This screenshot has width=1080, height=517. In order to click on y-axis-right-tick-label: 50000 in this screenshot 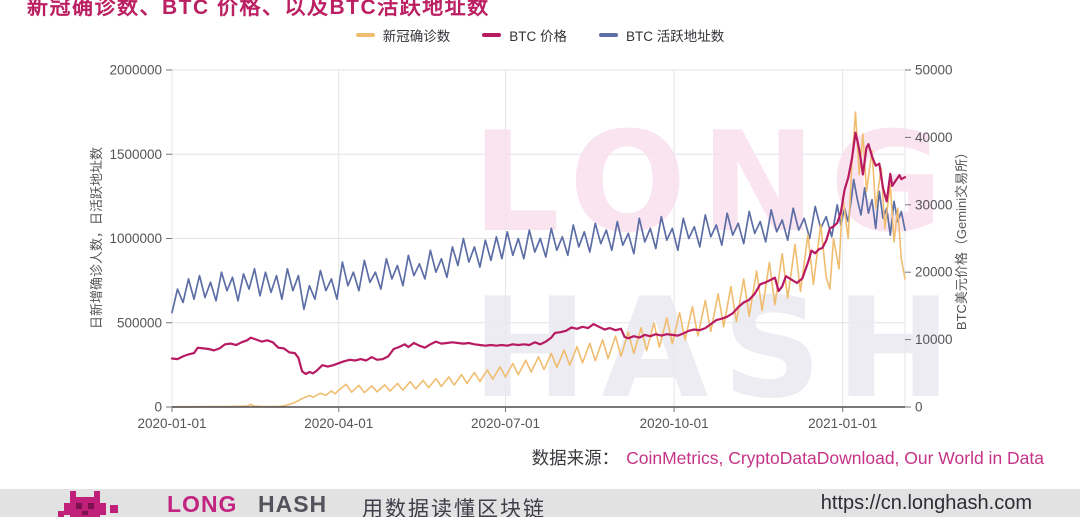, I will do `click(934, 70)`.